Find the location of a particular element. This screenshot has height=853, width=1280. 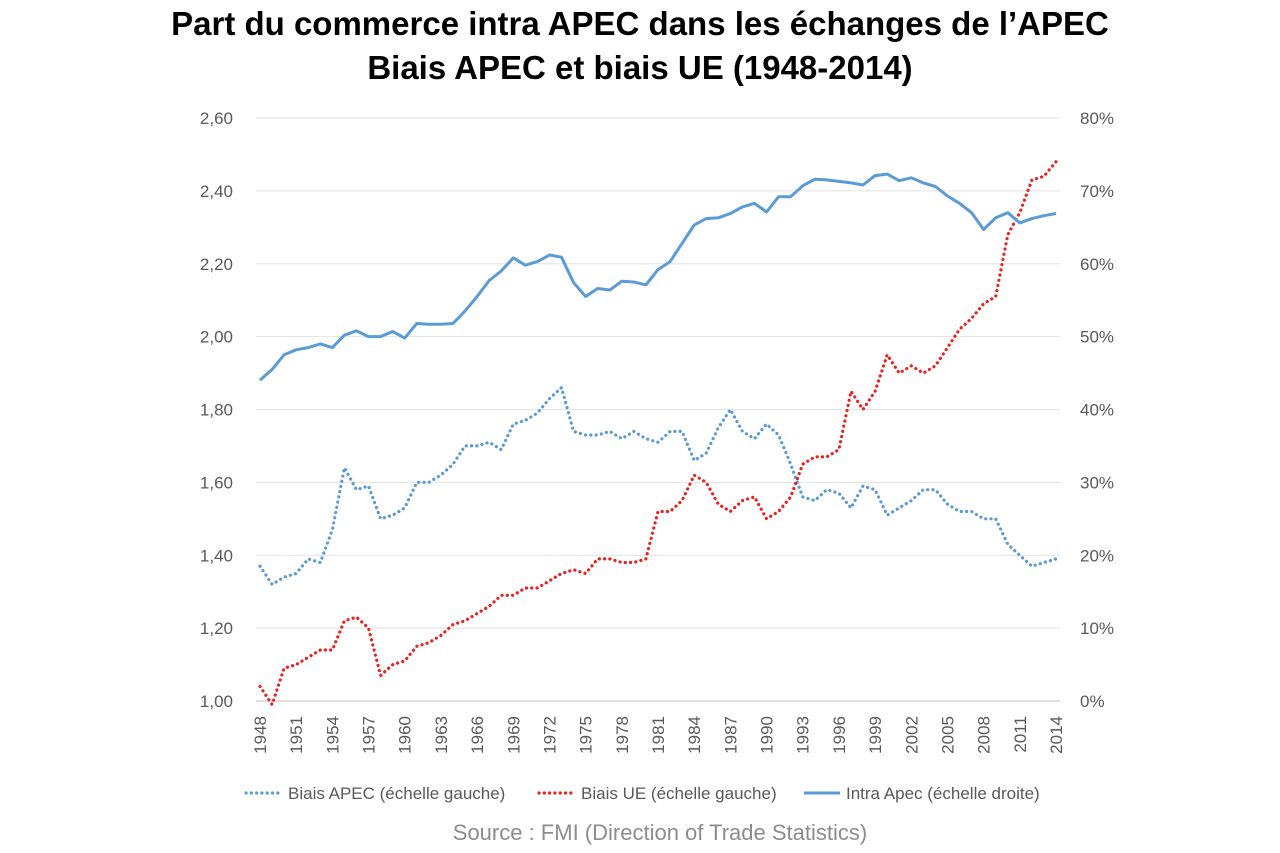

left-tick-label: 1,40 is located at coordinates (216, 555).